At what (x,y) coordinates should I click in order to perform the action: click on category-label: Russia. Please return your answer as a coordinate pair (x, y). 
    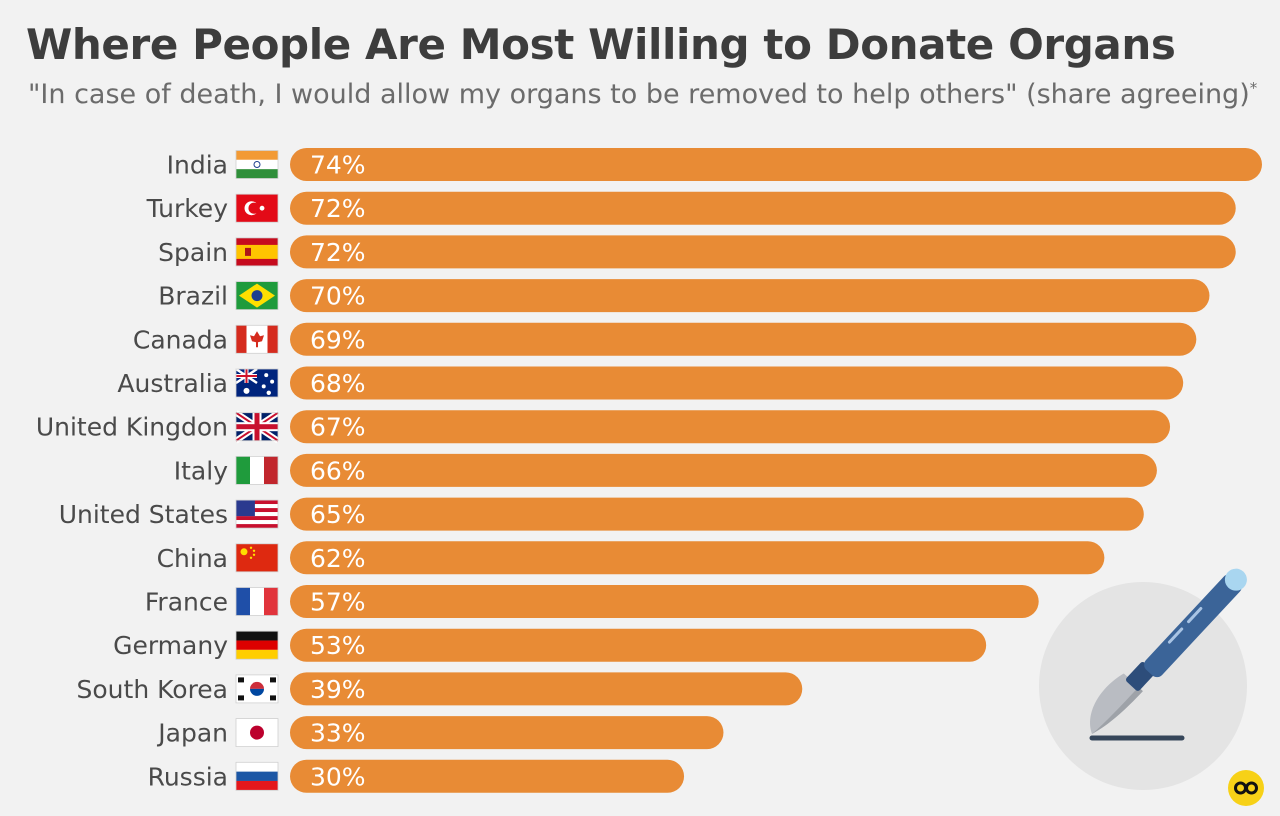
    Looking at the image, I should click on (188, 776).